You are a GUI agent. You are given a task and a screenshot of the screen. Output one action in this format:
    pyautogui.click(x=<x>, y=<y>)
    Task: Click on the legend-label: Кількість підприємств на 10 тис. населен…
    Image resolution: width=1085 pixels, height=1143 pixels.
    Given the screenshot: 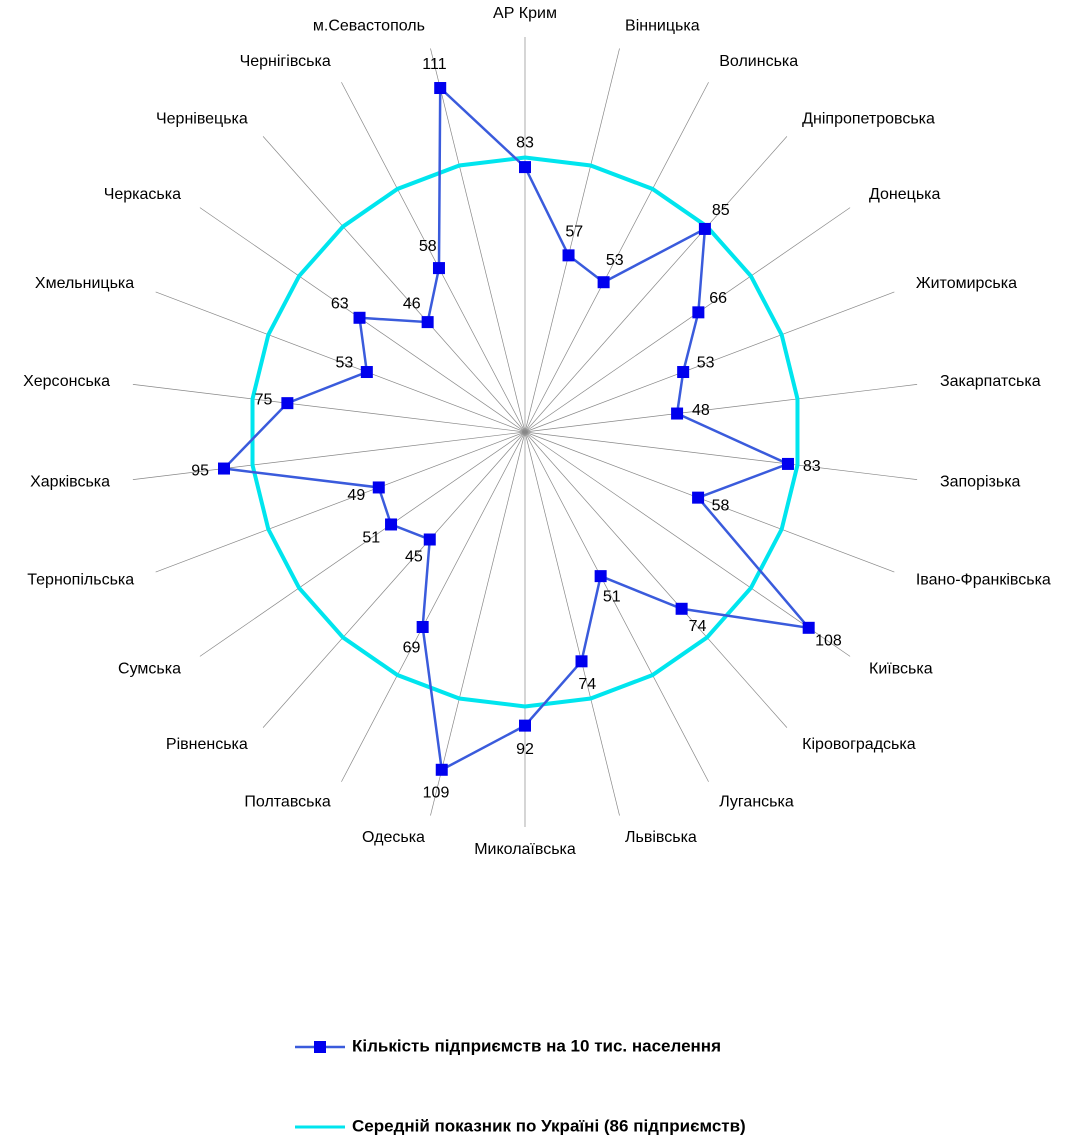 What is the action you would take?
    pyautogui.click(x=536, y=1045)
    